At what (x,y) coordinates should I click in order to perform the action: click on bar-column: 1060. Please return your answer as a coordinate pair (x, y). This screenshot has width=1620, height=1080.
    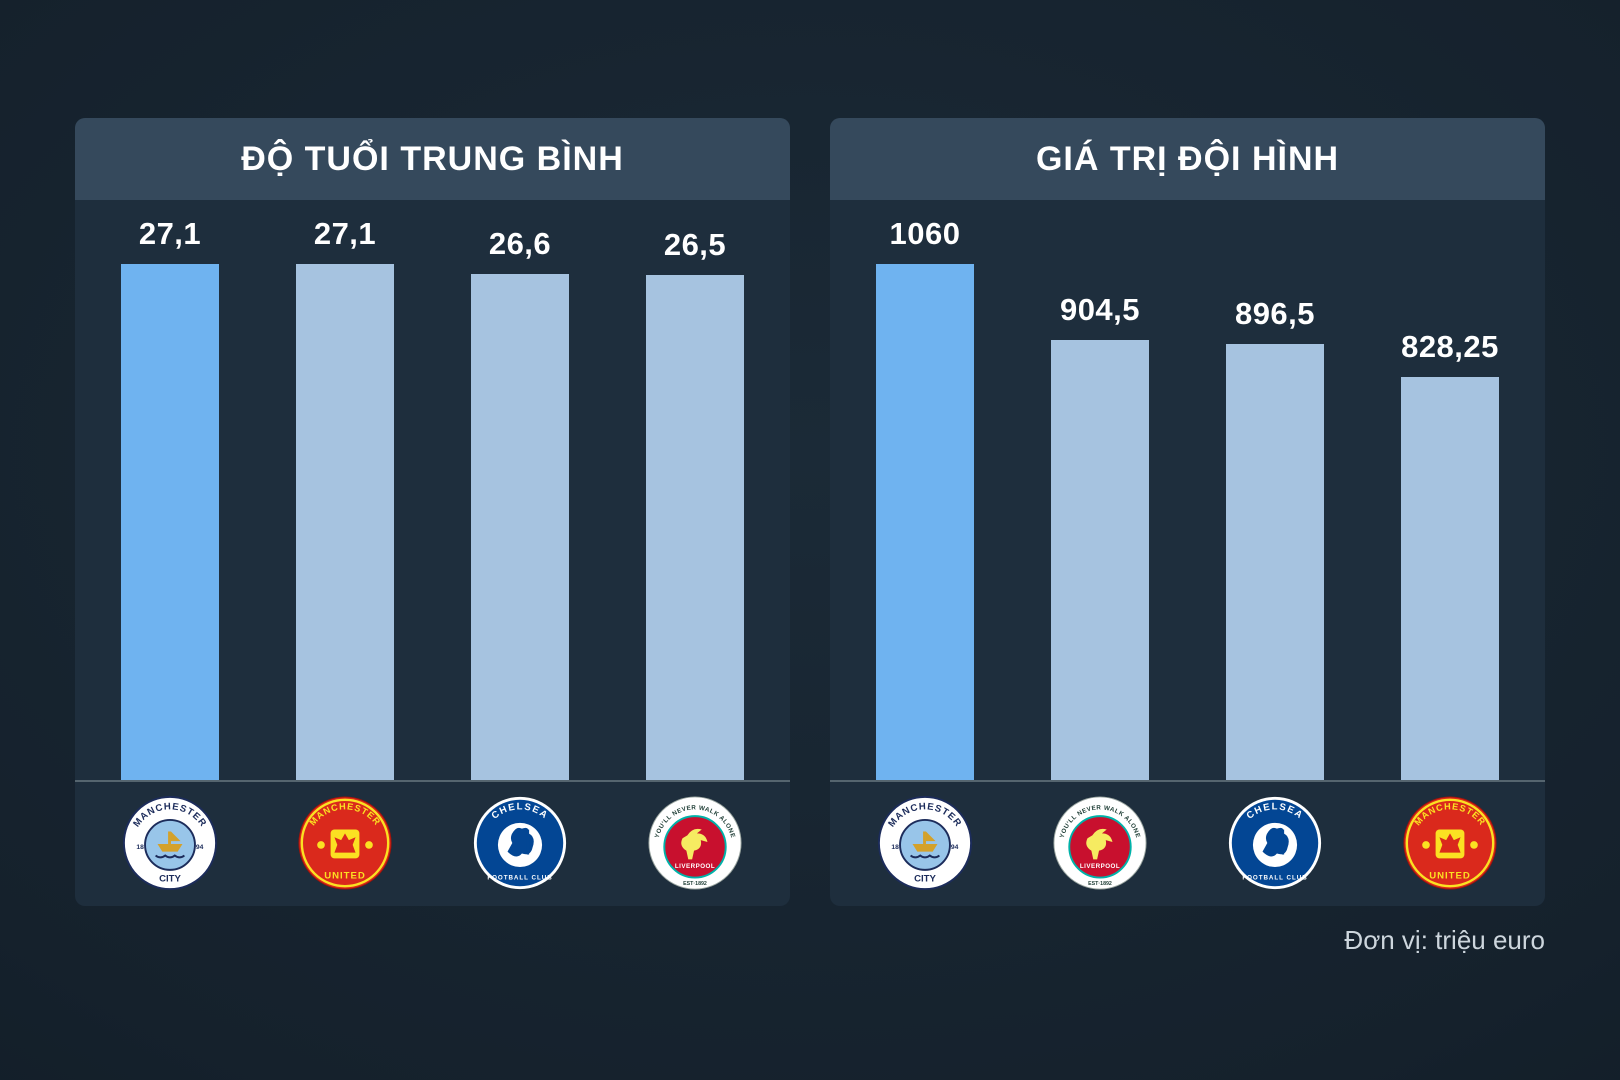
    Looking at the image, I should click on (925, 498).